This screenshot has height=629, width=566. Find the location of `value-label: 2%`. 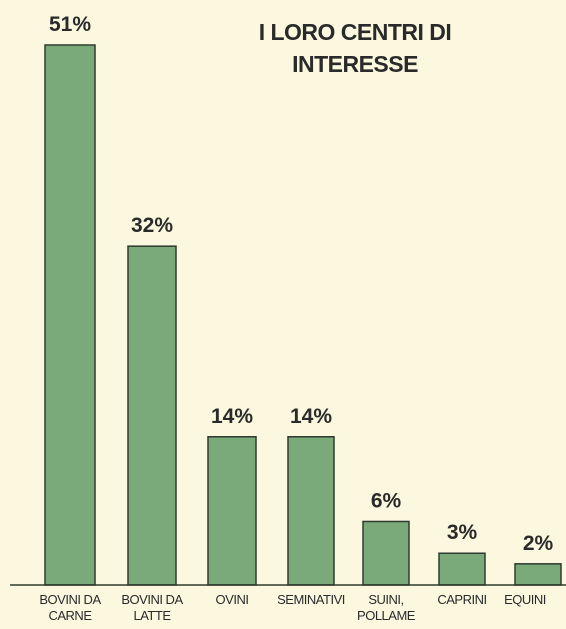

value-label: 2% is located at coordinates (538, 543).